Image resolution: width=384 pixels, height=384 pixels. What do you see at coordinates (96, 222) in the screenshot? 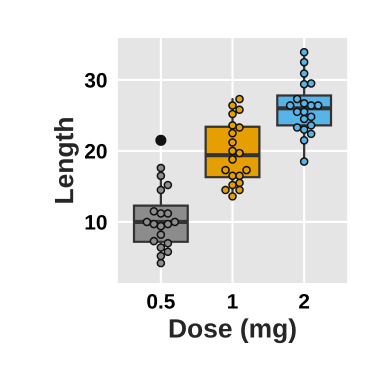
I see `y-tick-label: 10` at bounding box center [96, 222].